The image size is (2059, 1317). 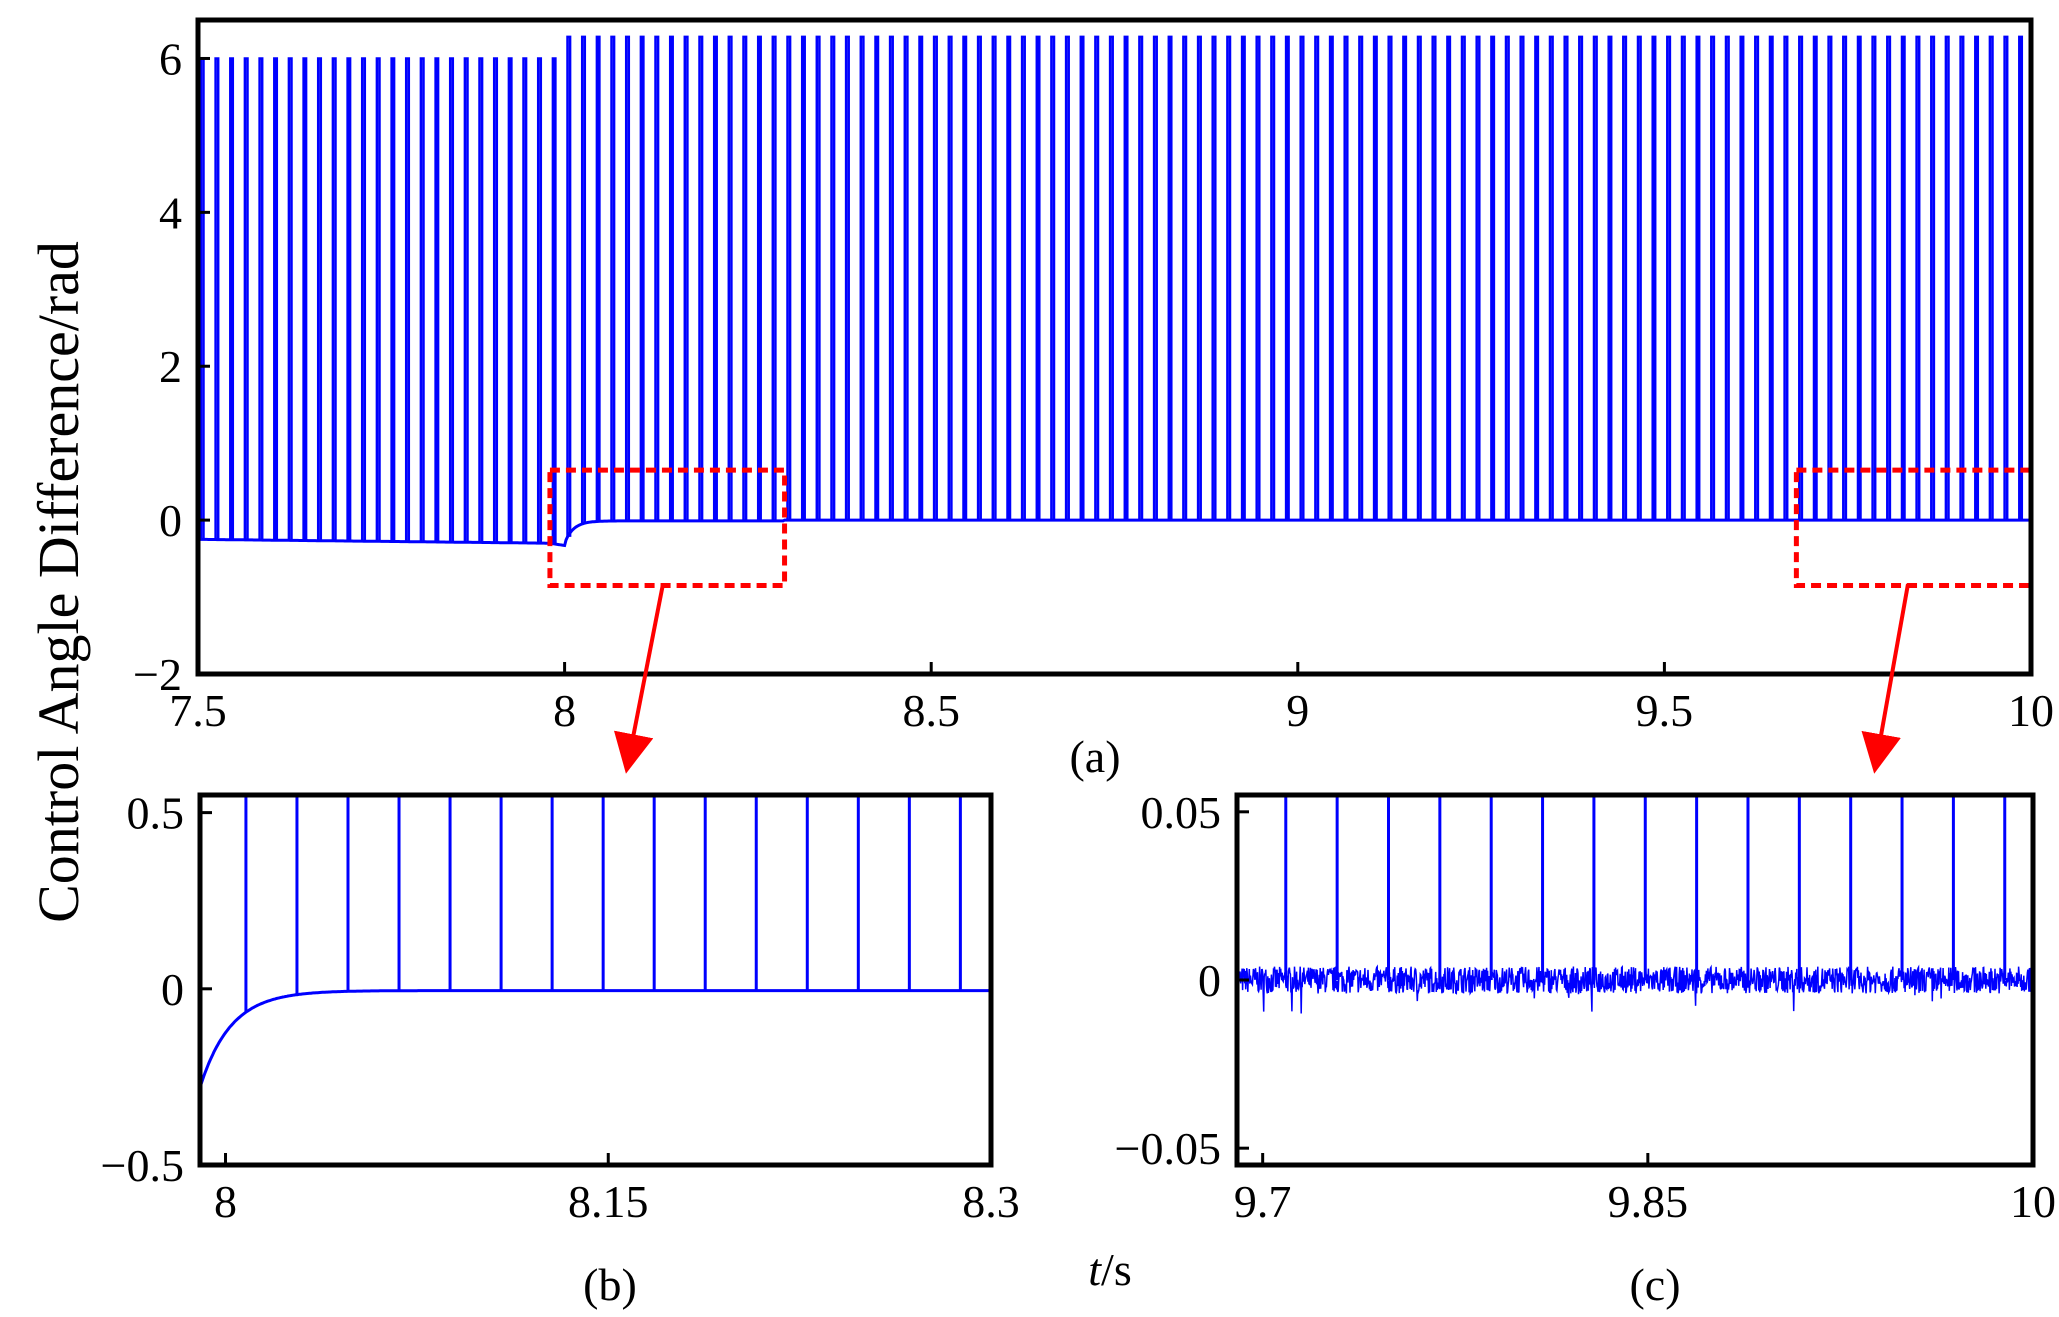 What do you see at coordinates (58, 582) in the screenshot?
I see `y-axis-label: Control Angle Difference/rad` at bounding box center [58, 582].